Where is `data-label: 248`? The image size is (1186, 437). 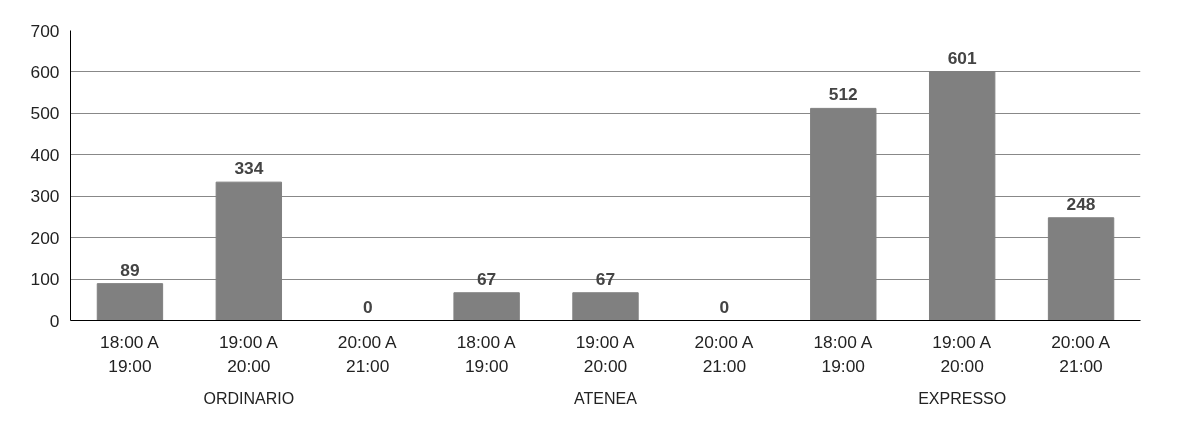 data-label: 248 is located at coordinates (1081, 203).